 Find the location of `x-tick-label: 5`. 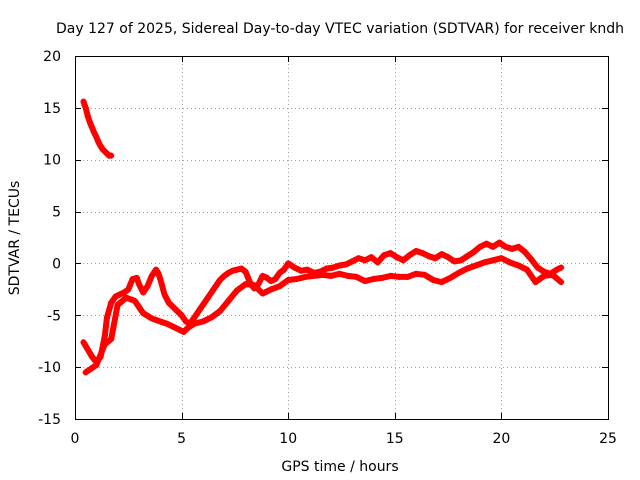

x-tick-label: 5 is located at coordinates (181, 439).